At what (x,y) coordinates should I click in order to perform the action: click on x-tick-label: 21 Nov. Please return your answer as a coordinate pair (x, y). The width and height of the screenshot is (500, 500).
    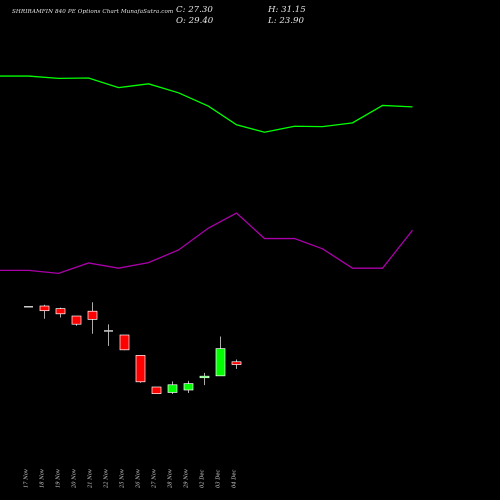
    Looking at the image, I should click on (90, 479).